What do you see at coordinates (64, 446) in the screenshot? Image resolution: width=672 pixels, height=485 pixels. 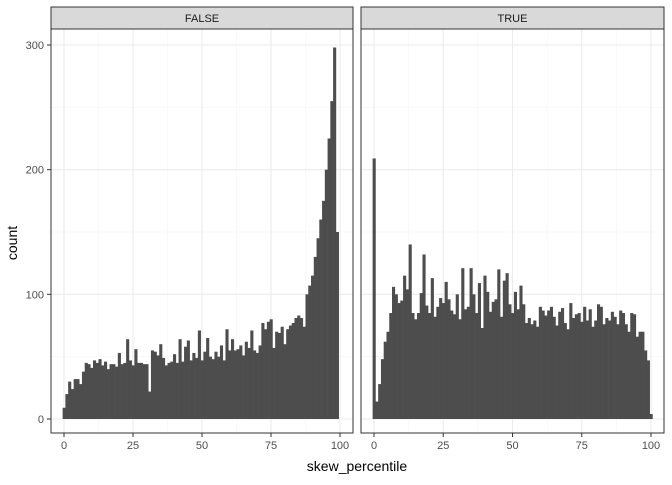 I see `x-tick-label: 0` at bounding box center [64, 446].